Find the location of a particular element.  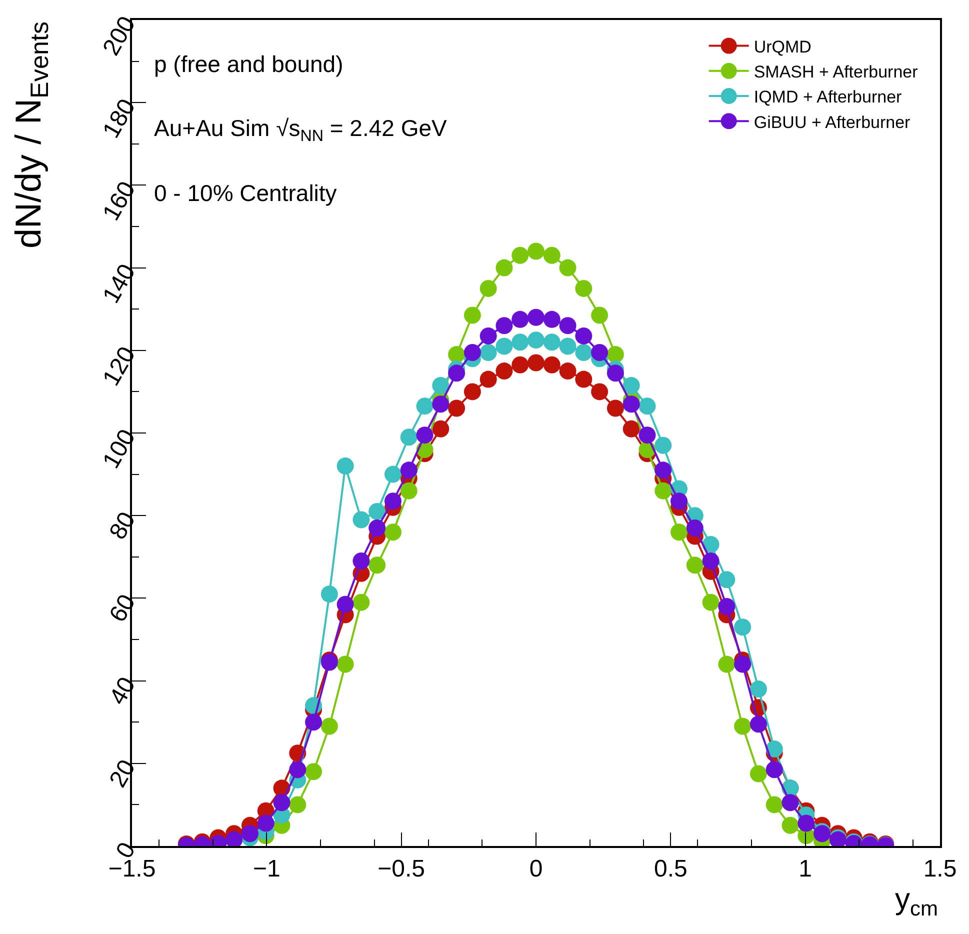

legend-label: SMASH + Afterburner is located at coordinates (836, 72).